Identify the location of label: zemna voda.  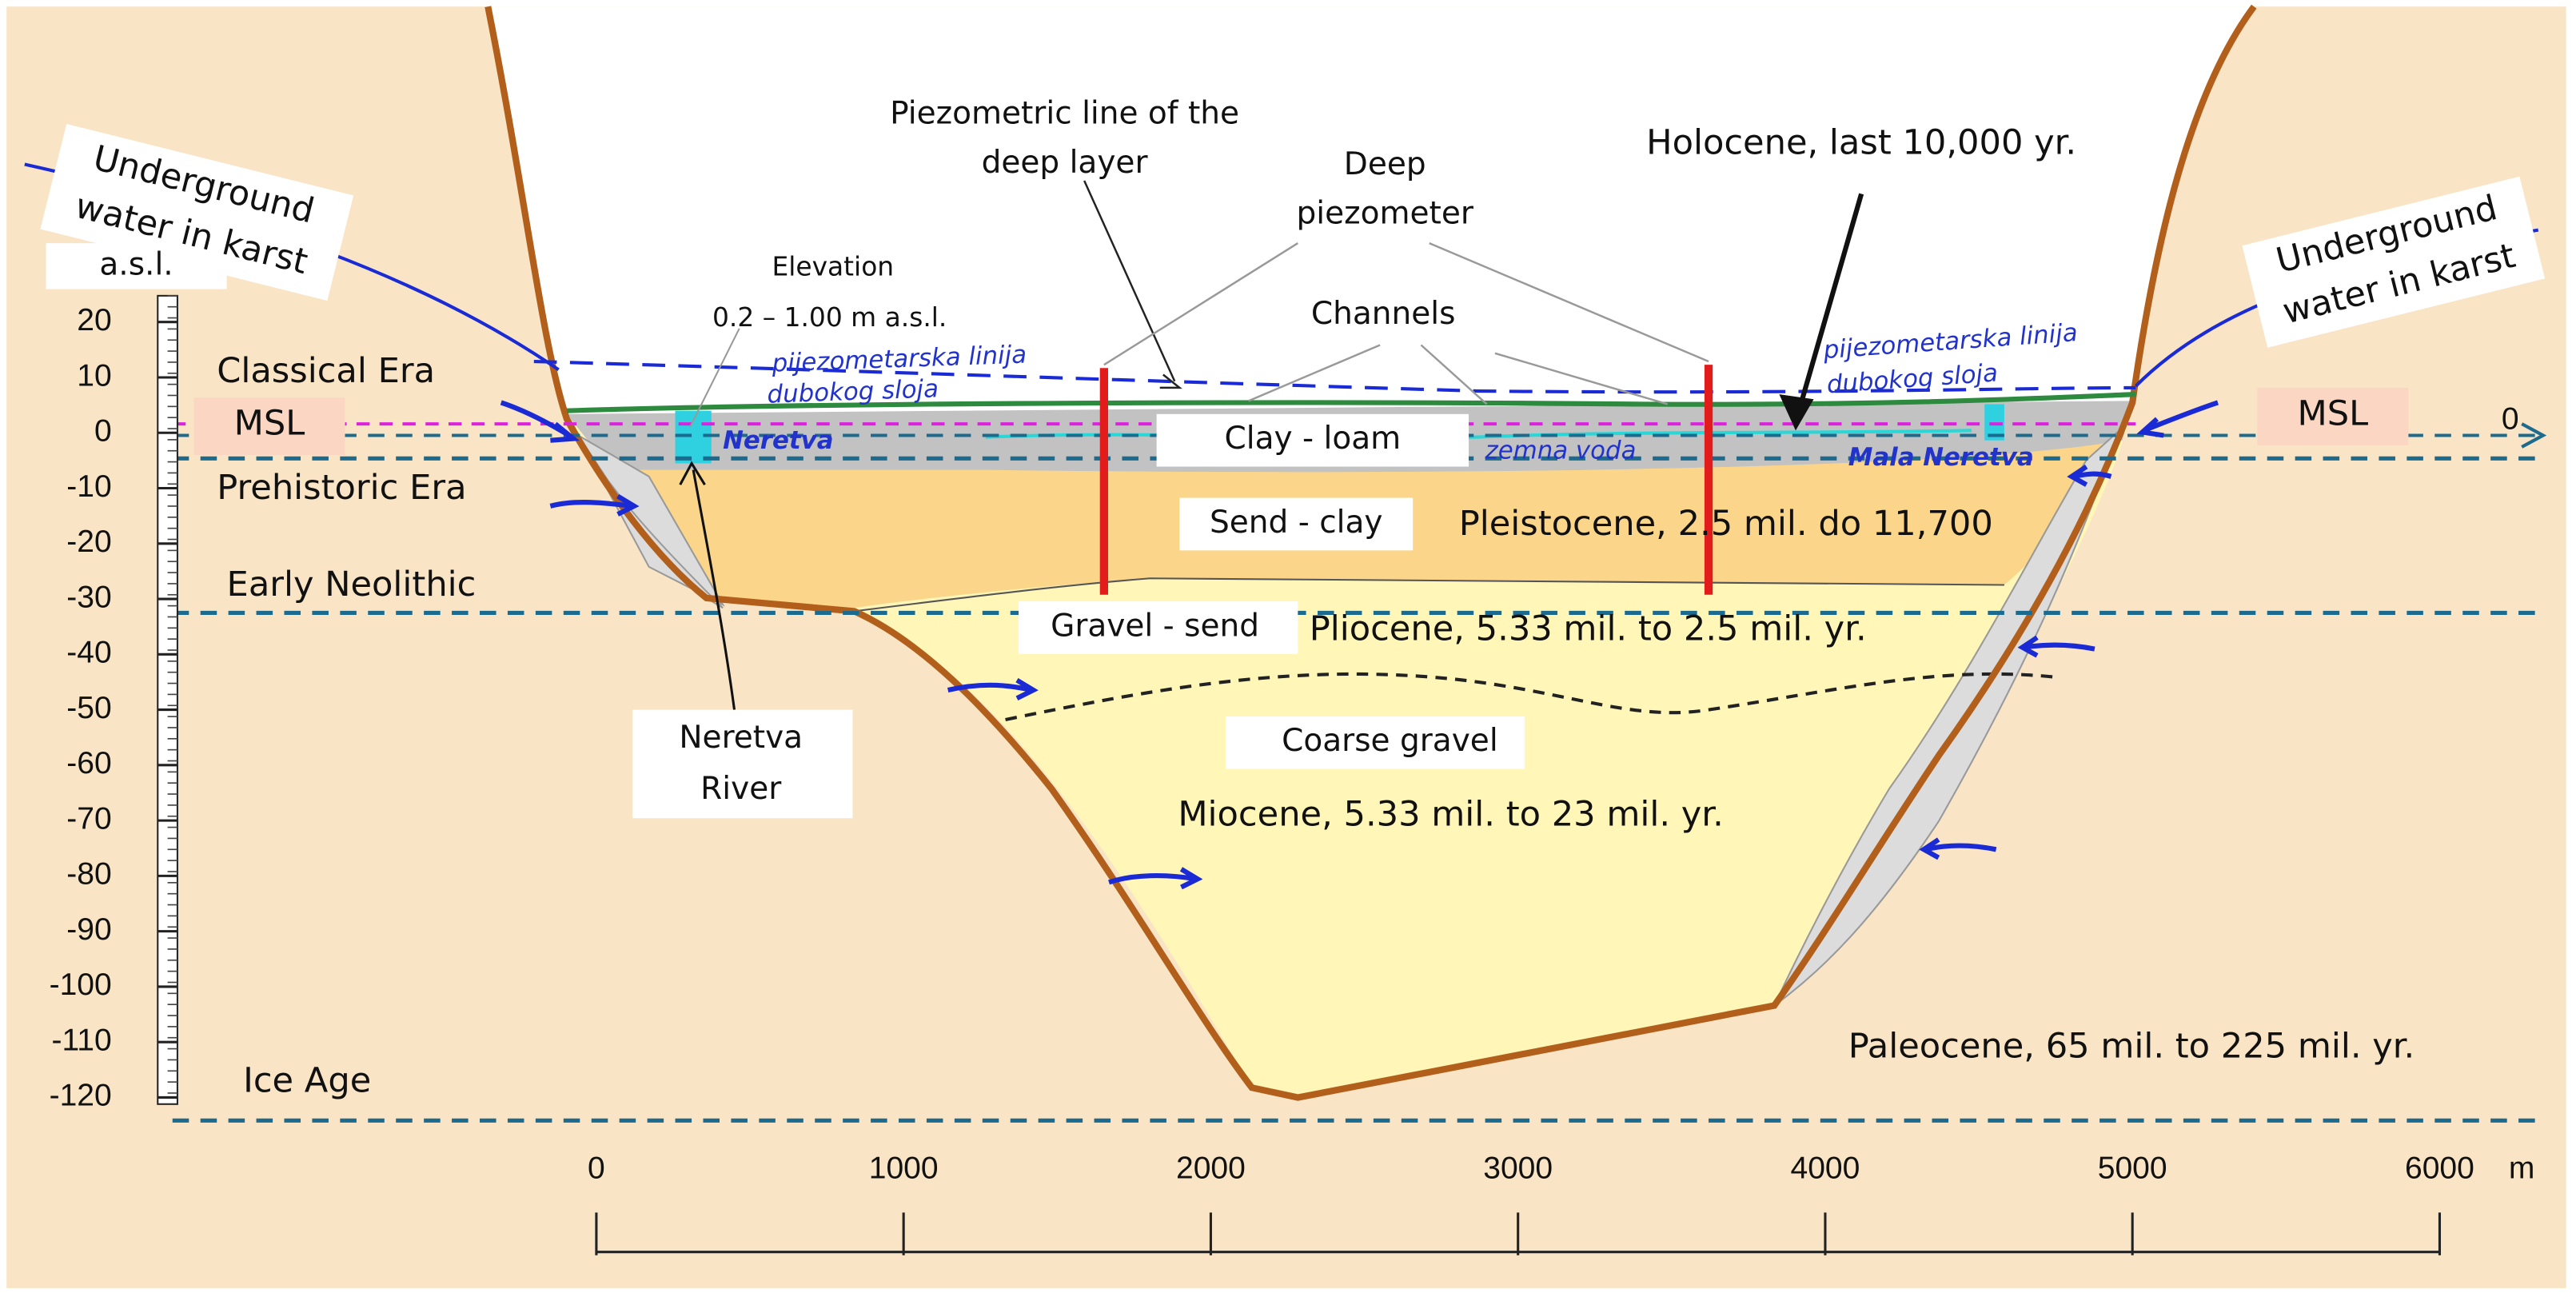
(1561, 451).